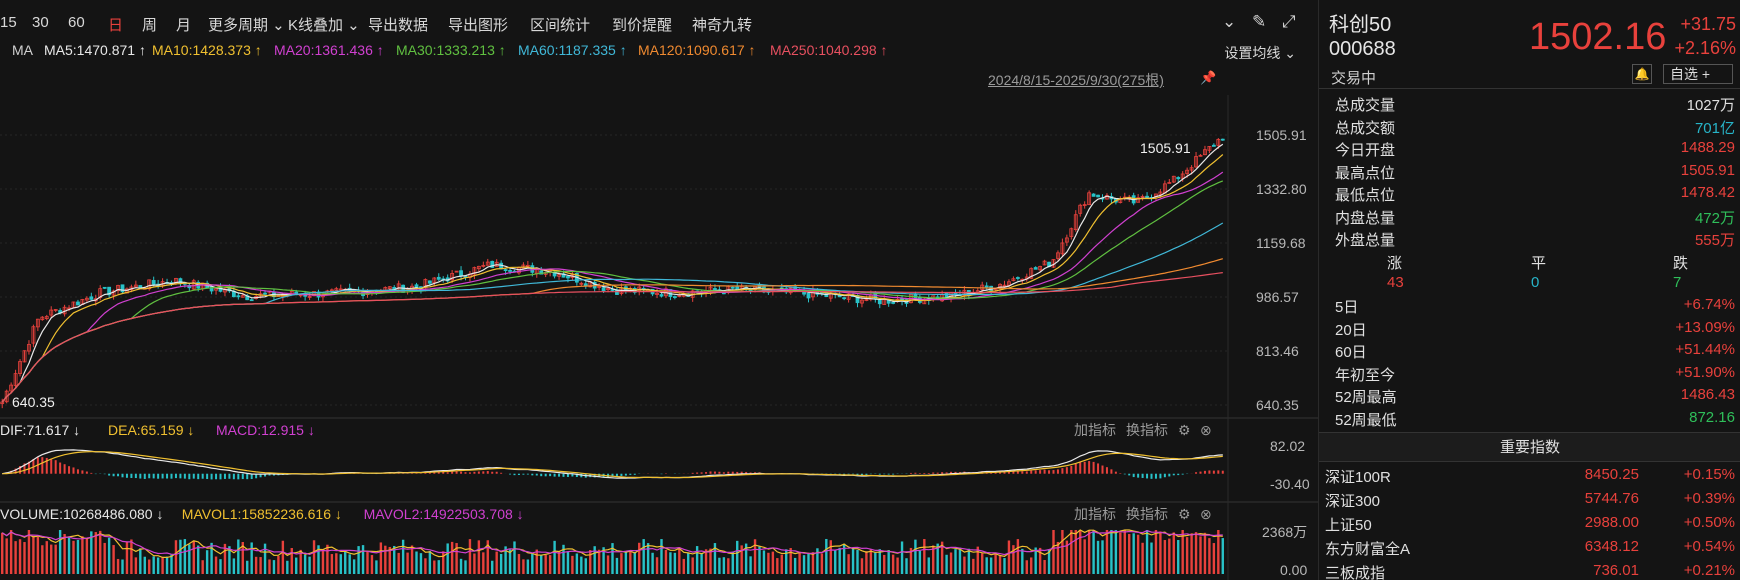 This screenshot has width=1740, height=580. Describe the element at coordinates (40, 22) in the screenshot. I see `toolbar-item-1: 30` at that location.